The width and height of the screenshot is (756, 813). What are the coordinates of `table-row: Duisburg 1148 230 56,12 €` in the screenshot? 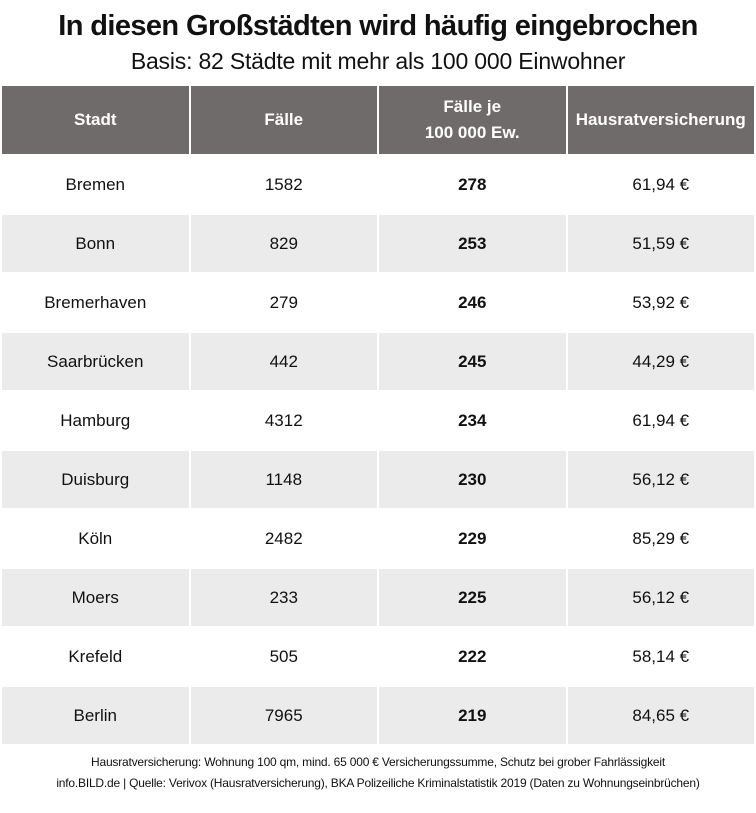 It's located at (378, 479).